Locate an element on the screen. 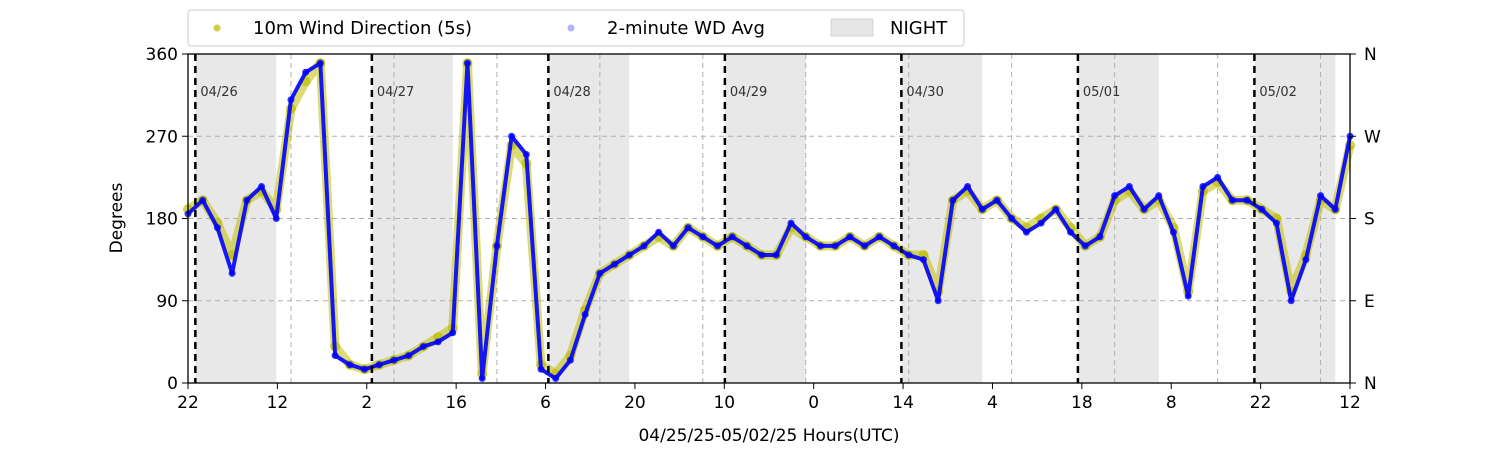 This screenshot has height=450, width=1500. day-marker-label-2: 04/28 is located at coordinates (571, 92).